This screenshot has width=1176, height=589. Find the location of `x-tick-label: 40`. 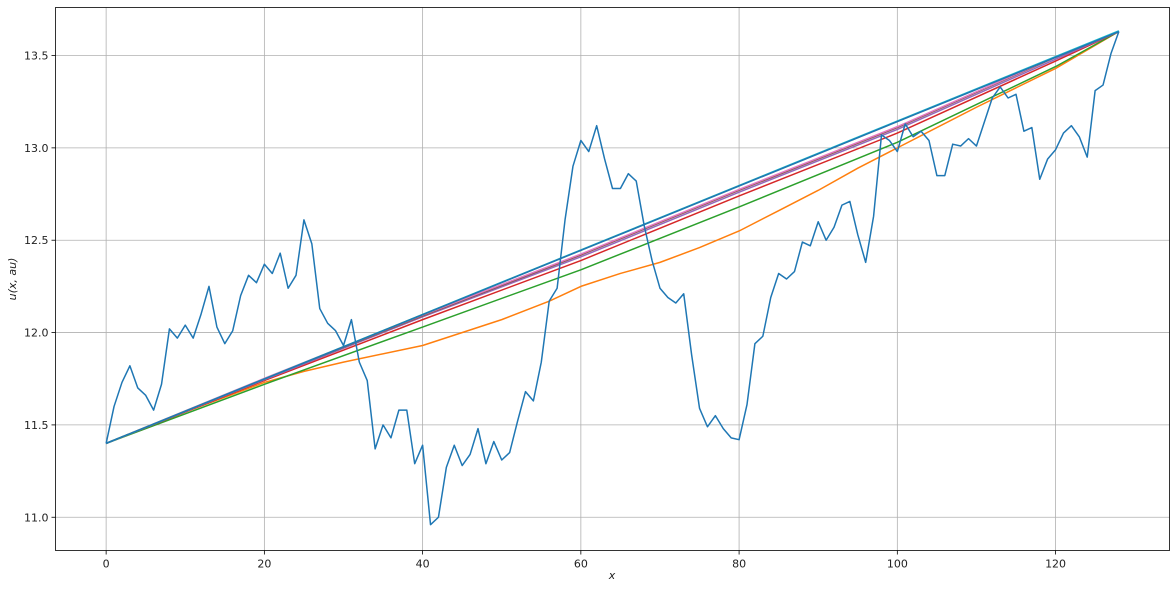

x-tick-label: 40 is located at coordinates (423, 564).